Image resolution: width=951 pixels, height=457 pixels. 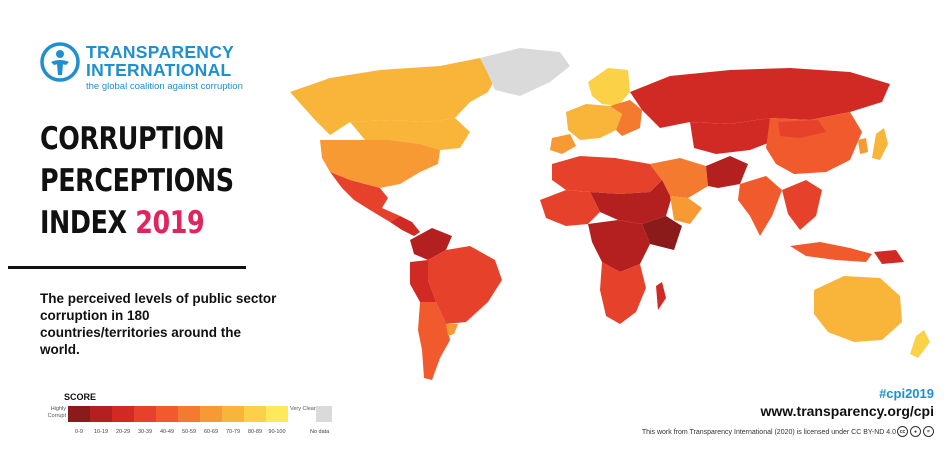 I want to click on map-sahel, so click(x=631, y=202).